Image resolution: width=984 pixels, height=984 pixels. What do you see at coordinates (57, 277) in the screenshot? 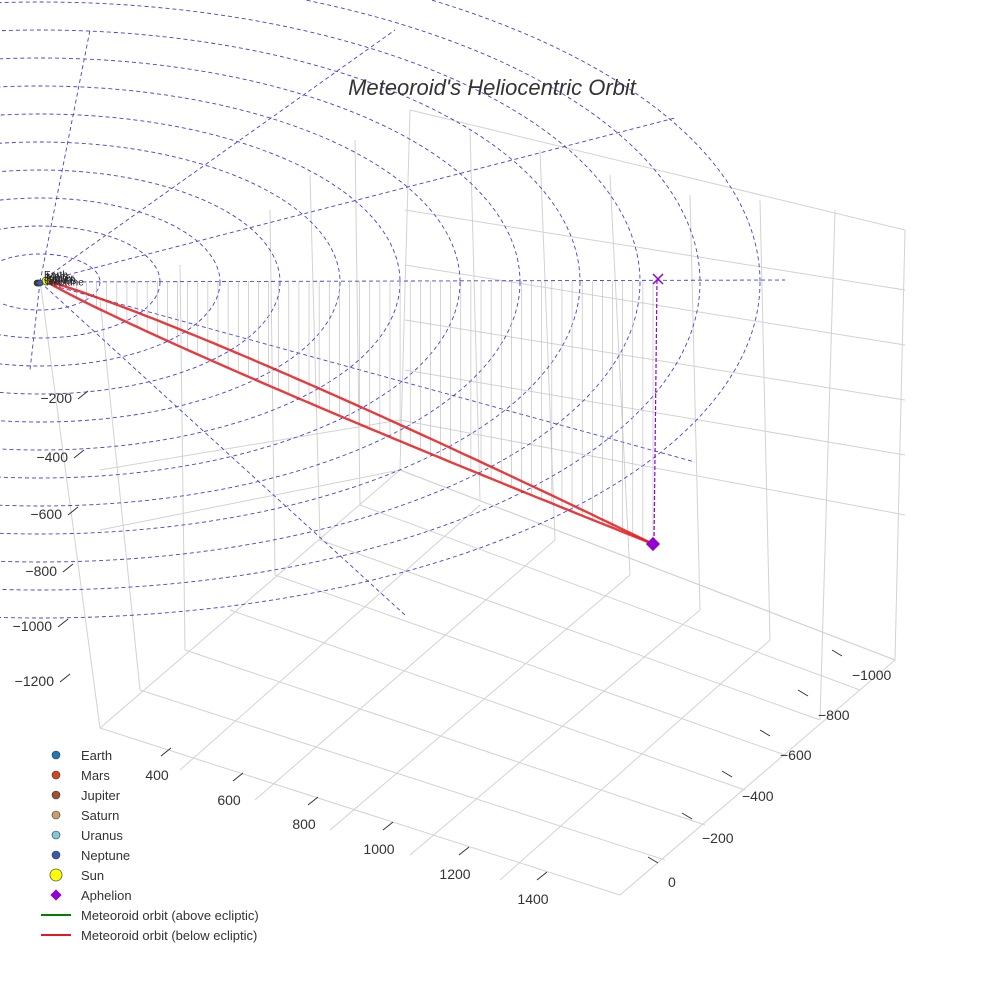
I see `planet-label: Mars` at bounding box center [57, 277].